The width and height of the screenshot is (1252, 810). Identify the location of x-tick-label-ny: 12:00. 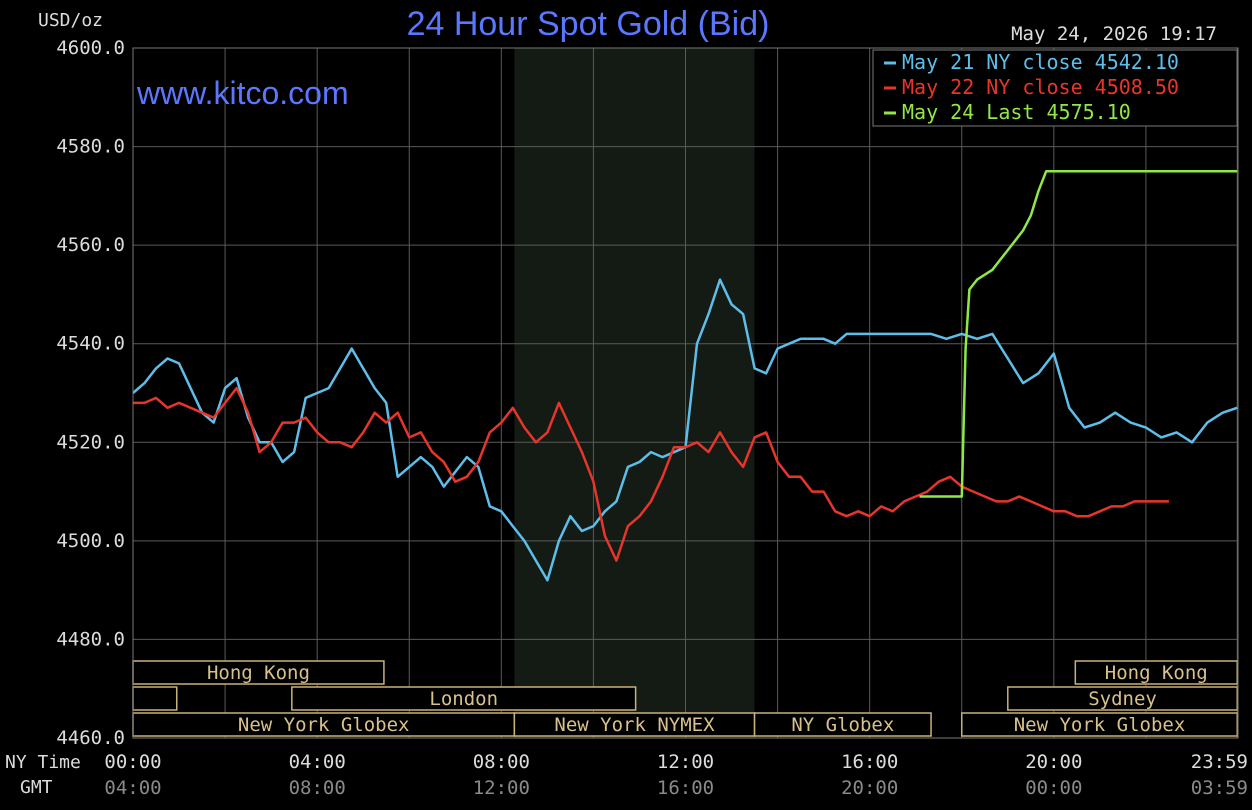
(685, 762).